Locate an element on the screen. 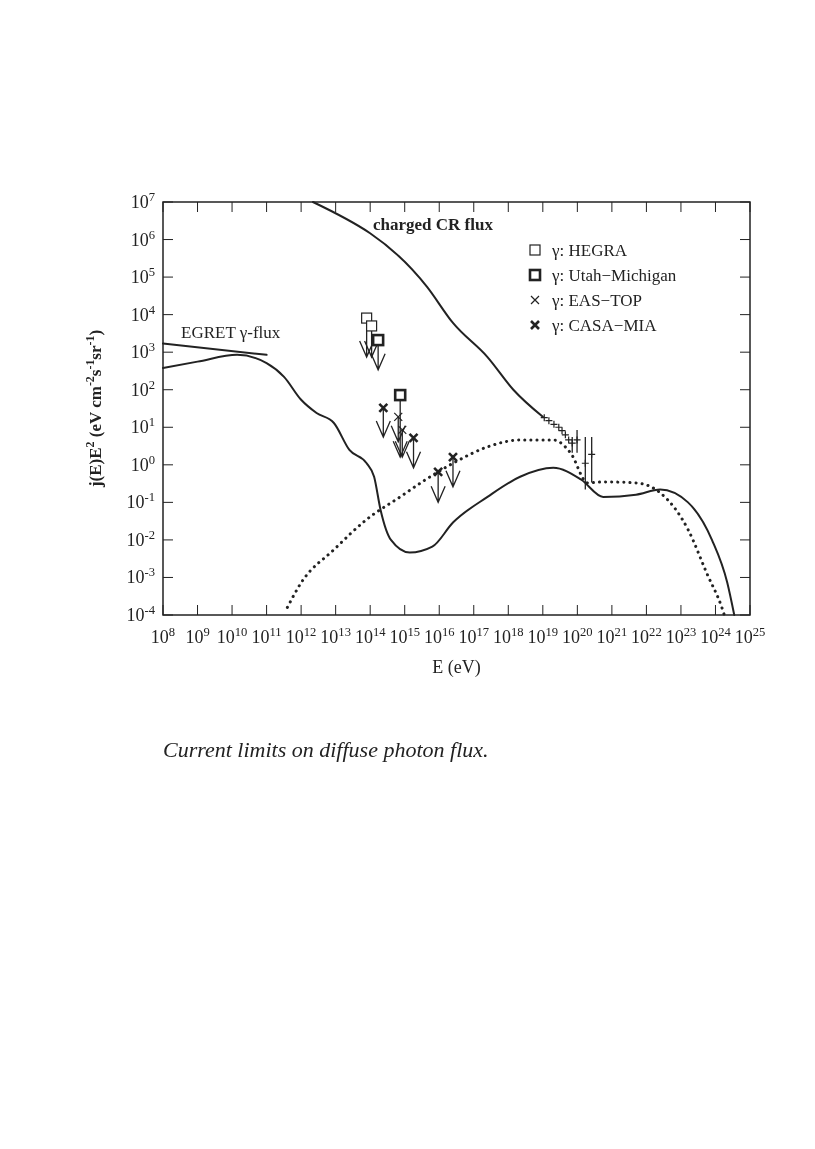  x-tick-label: 10$^{10}$ is located at coordinates (232, 636).